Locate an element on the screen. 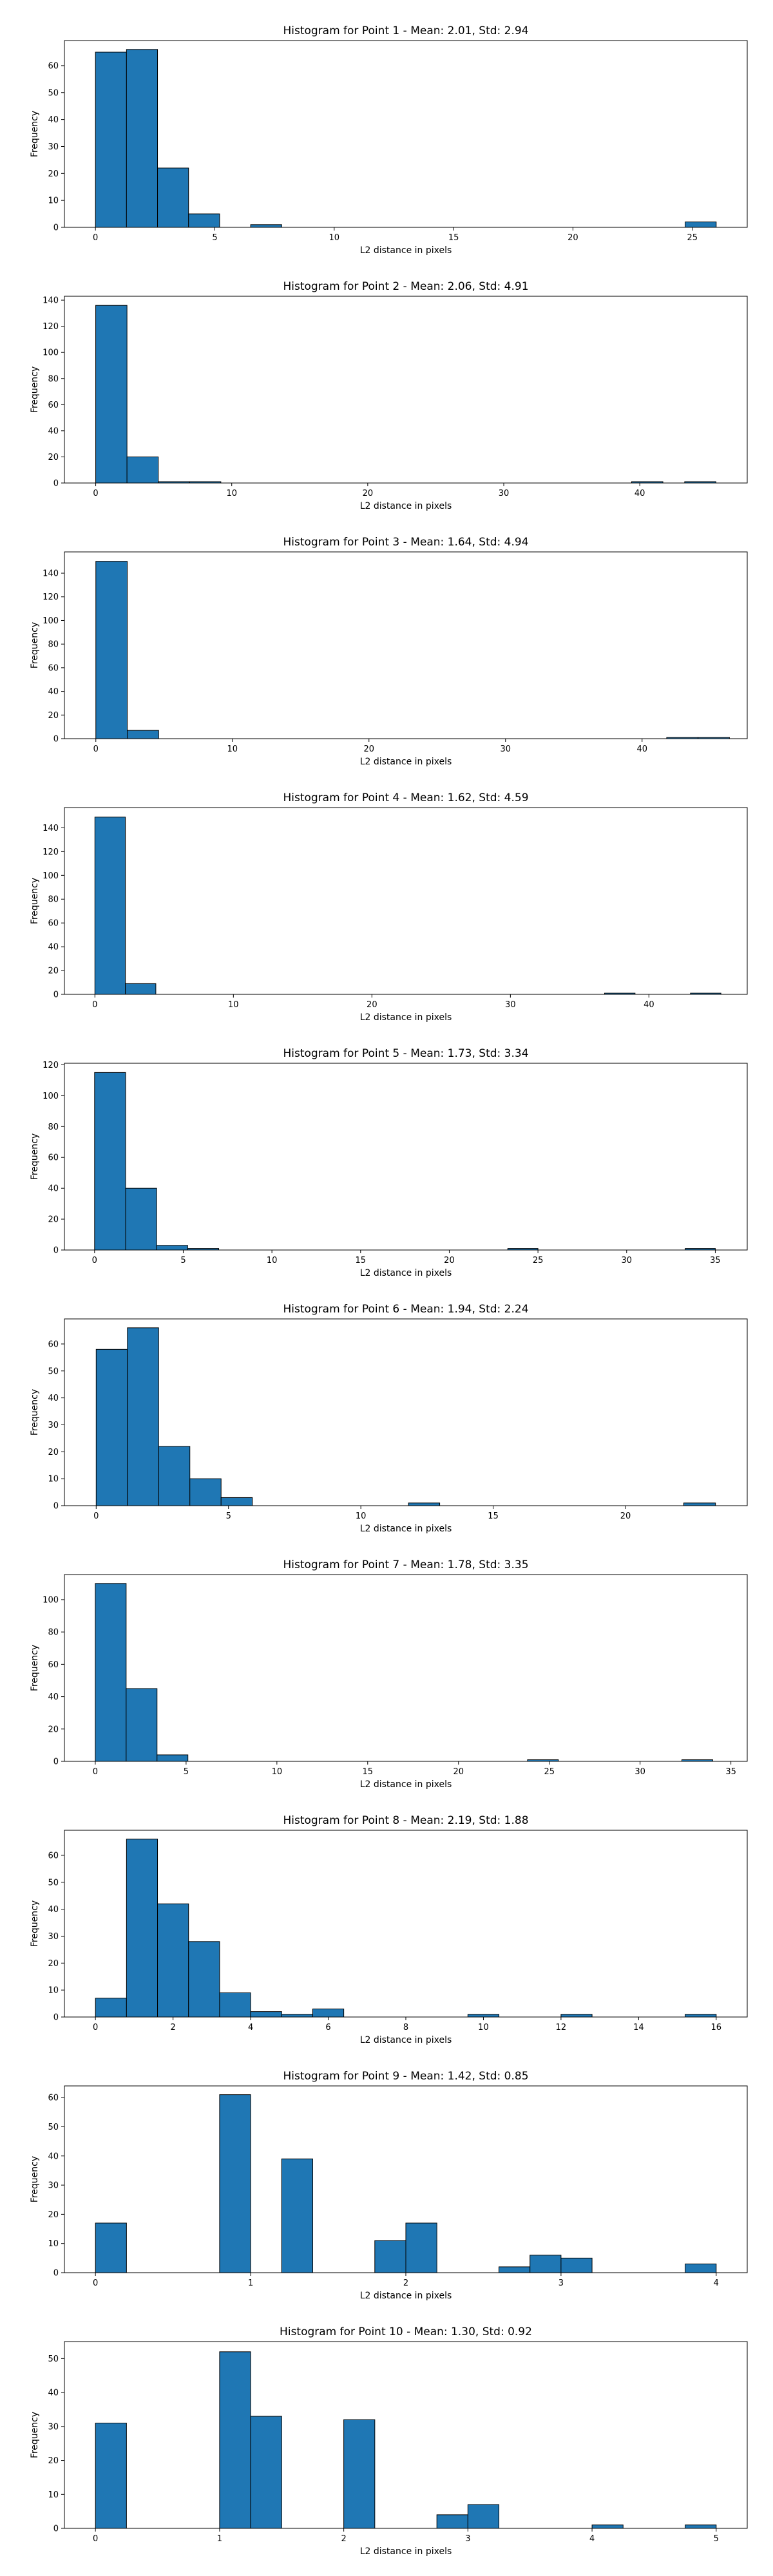  plot-frame is located at coordinates (406, 390).